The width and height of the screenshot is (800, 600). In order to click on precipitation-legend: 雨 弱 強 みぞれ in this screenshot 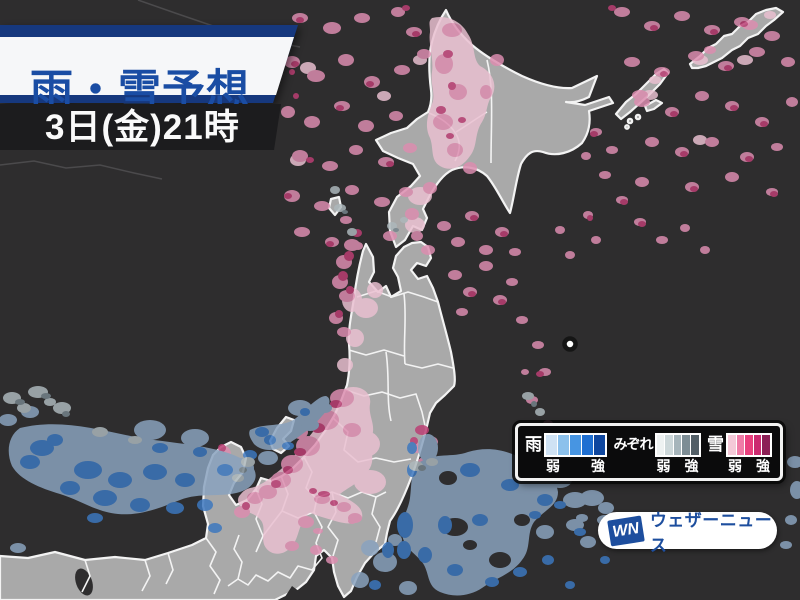, I will do `click(649, 452)`.